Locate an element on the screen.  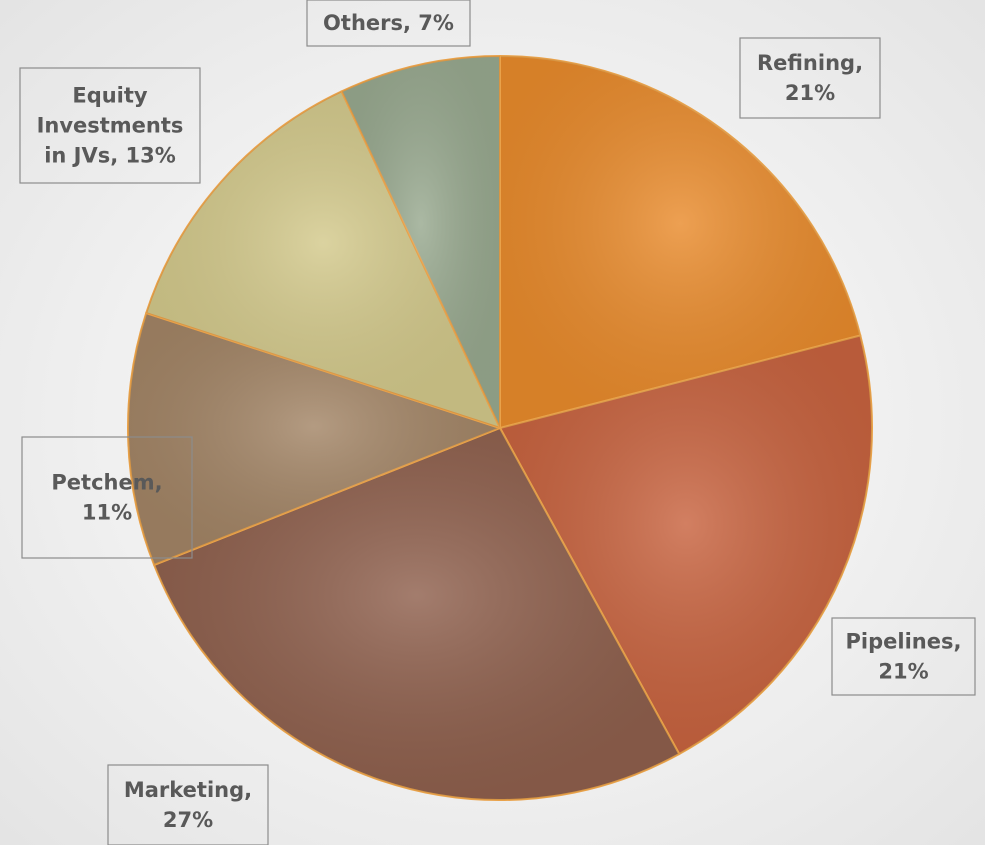
data-label: Pipelines, 21% is located at coordinates (904, 657).